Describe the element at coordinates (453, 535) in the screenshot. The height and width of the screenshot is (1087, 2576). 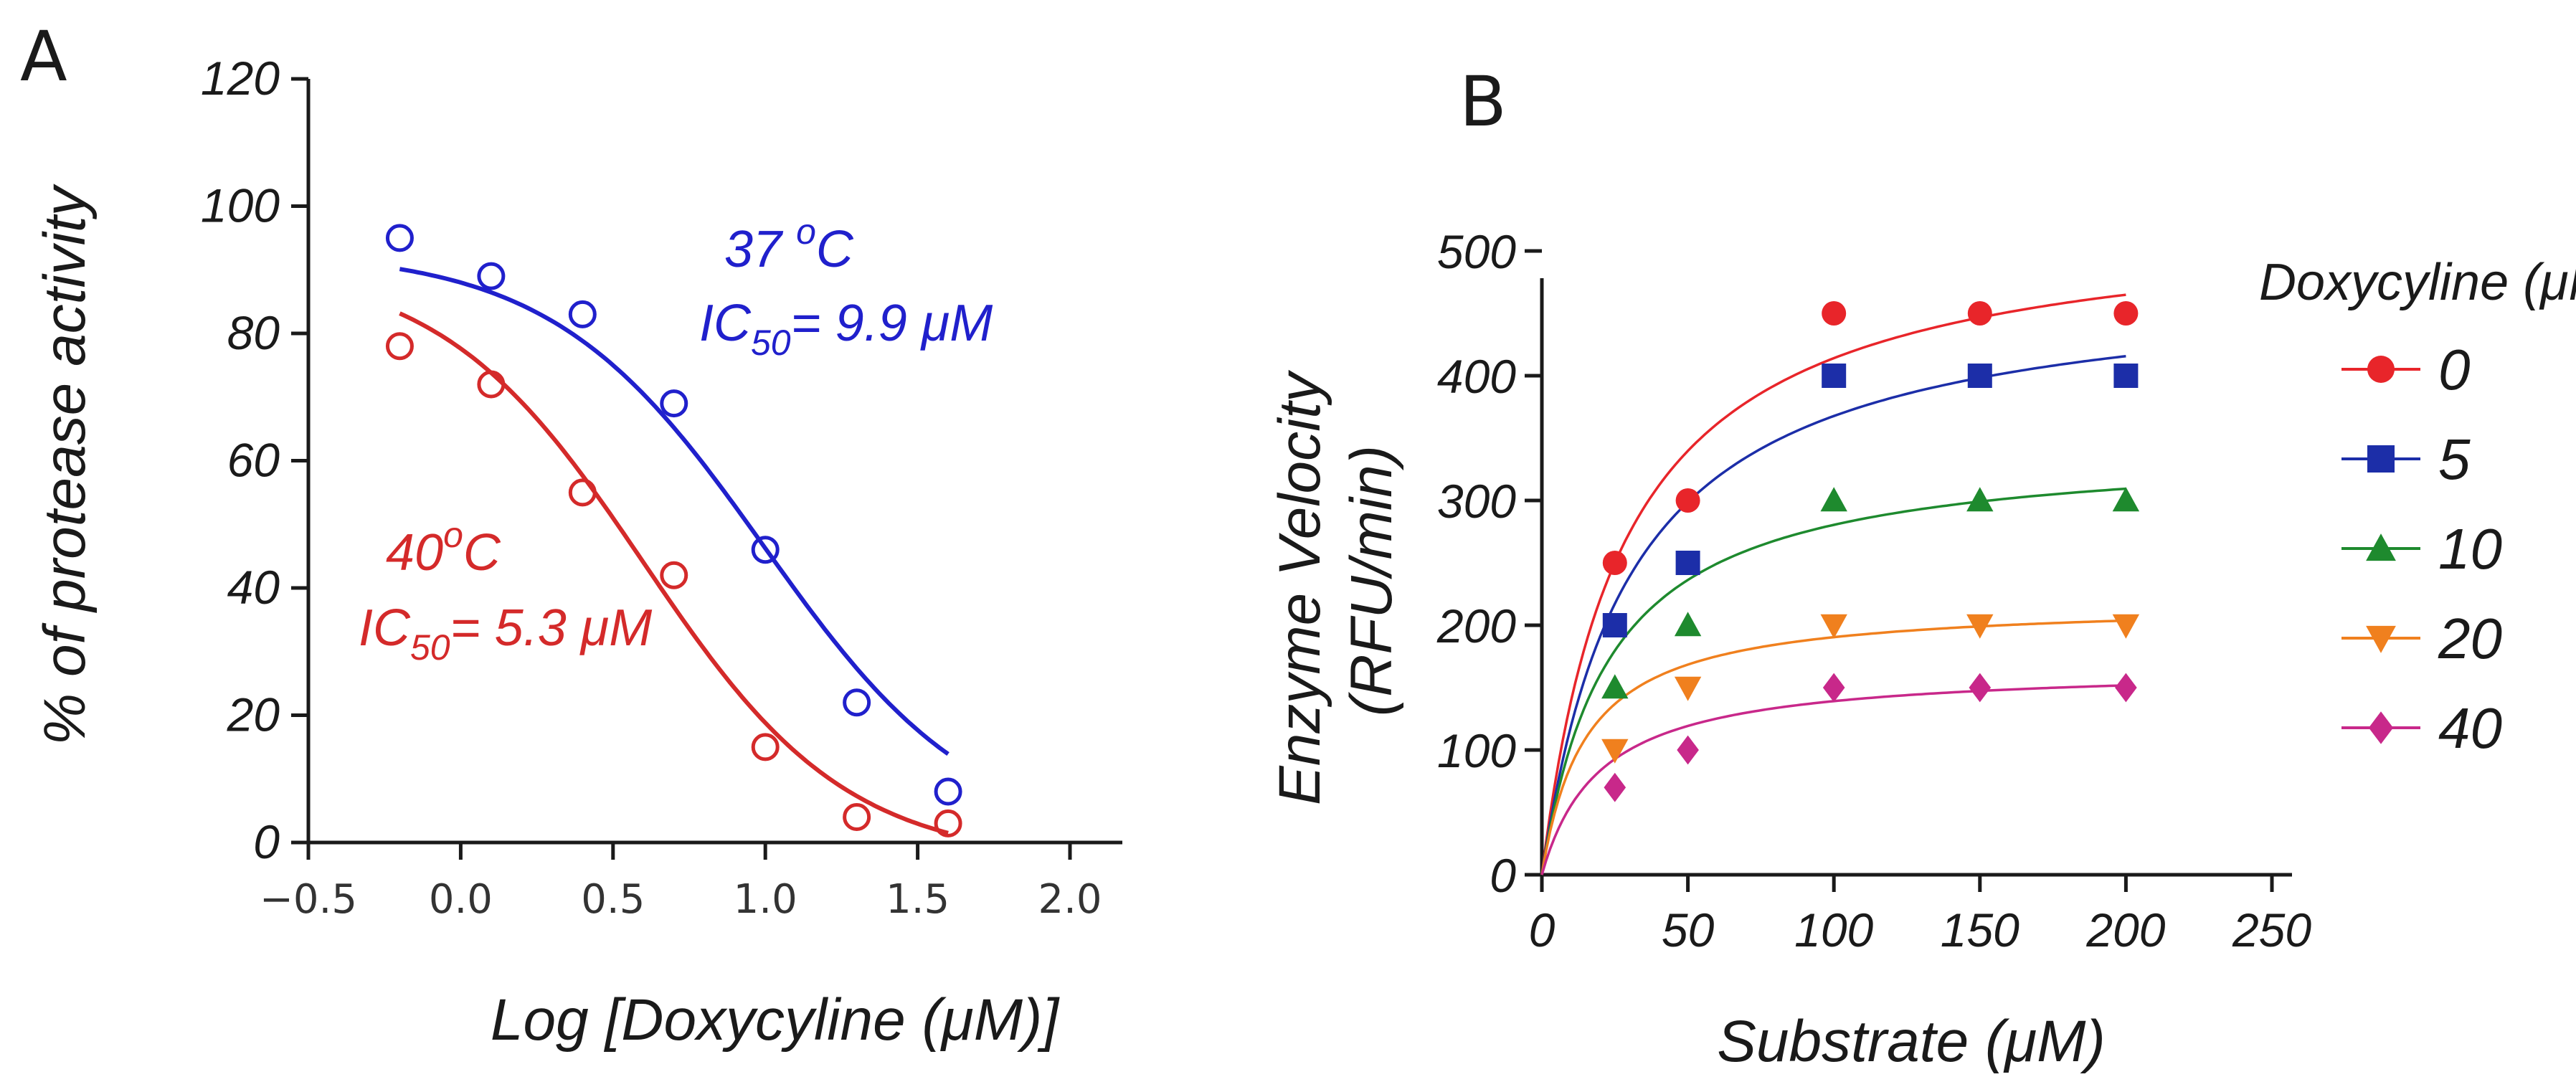
I see `annotation-40c-degree: o` at that location.